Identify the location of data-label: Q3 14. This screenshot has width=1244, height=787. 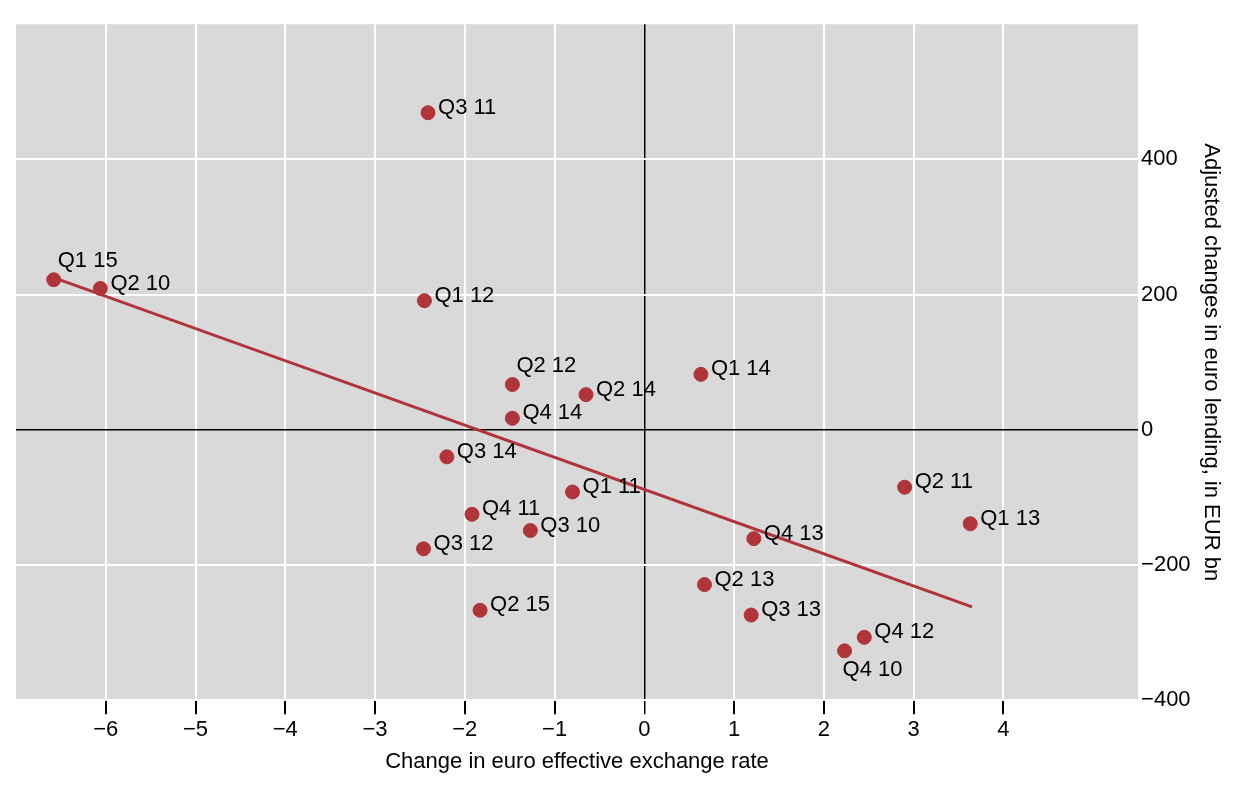
(486, 450).